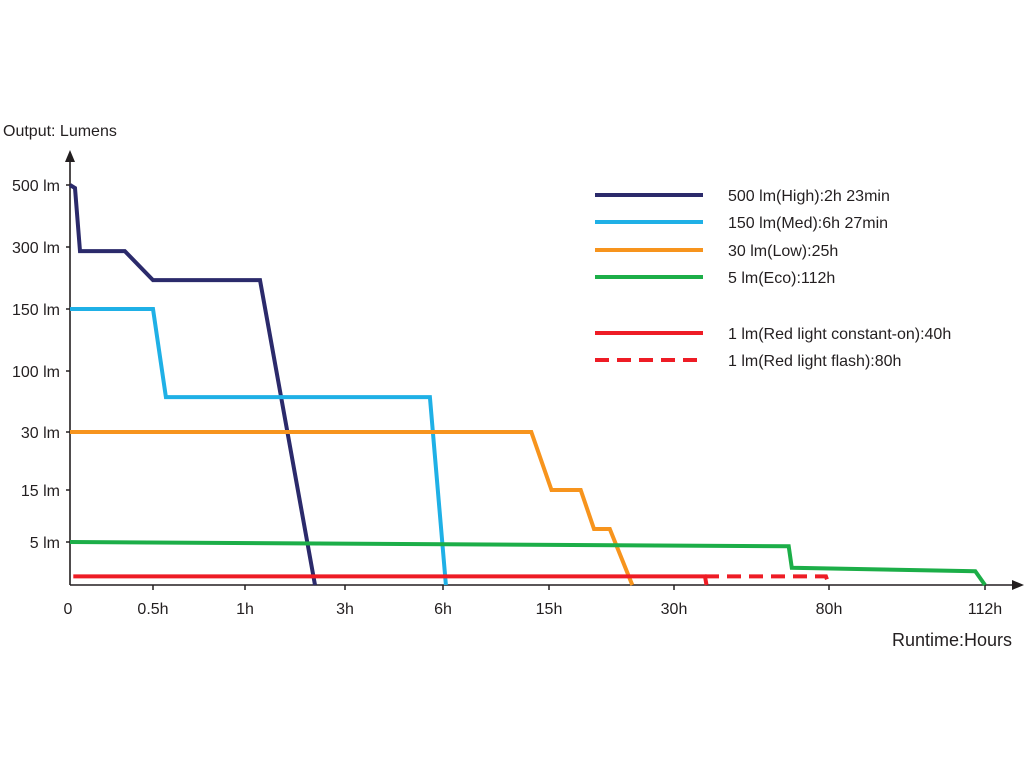  What do you see at coordinates (36, 310) in the screenshot?
I see `y-tick-label: 150 lm` at bounding box center [36, 310].